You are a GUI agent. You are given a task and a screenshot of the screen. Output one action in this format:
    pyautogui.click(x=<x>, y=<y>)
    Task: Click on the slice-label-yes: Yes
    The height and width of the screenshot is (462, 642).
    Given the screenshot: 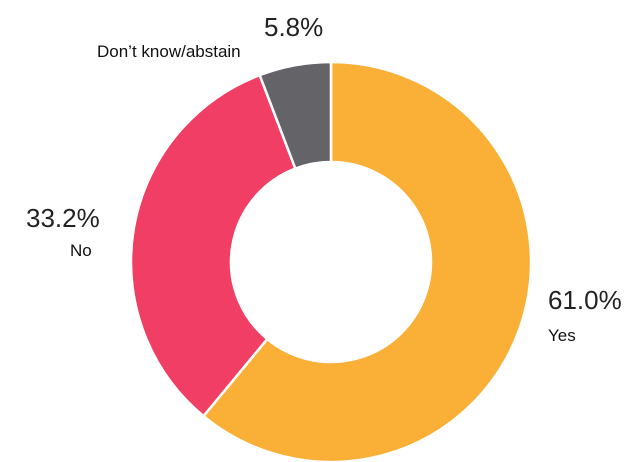 What is the action you would take?
    pyautogui.click(x=562, y=335)
    